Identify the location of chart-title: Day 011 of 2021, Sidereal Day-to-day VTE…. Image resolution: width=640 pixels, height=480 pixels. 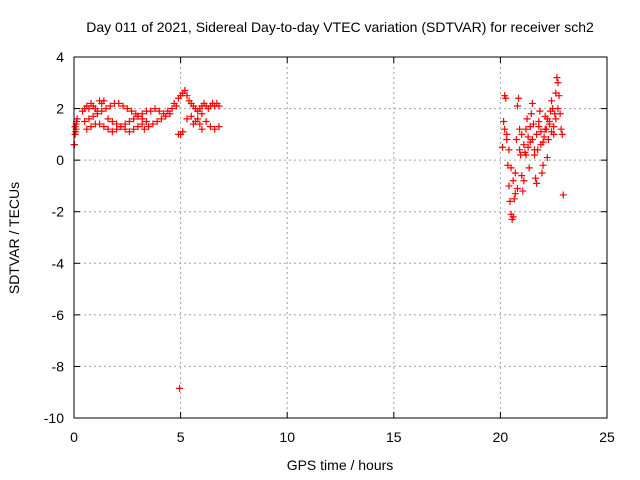
(340, 27).